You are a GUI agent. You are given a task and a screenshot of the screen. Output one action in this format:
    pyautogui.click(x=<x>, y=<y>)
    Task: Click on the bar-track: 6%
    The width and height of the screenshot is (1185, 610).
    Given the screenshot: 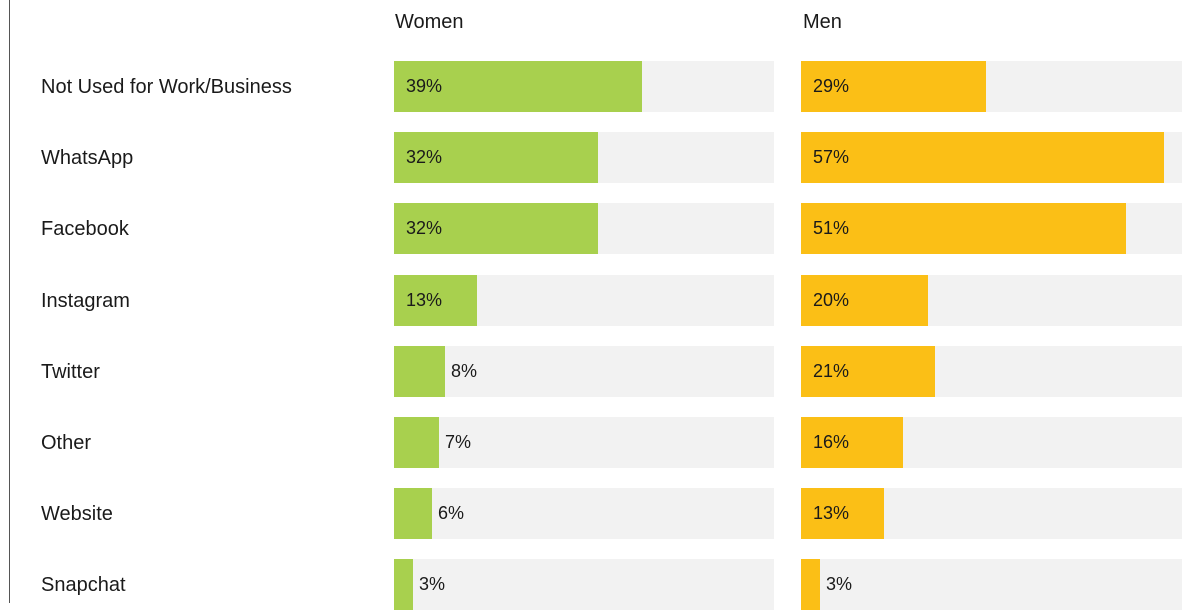 What is the action you would take?
    pyautogui.click(x=584, y=513)
    